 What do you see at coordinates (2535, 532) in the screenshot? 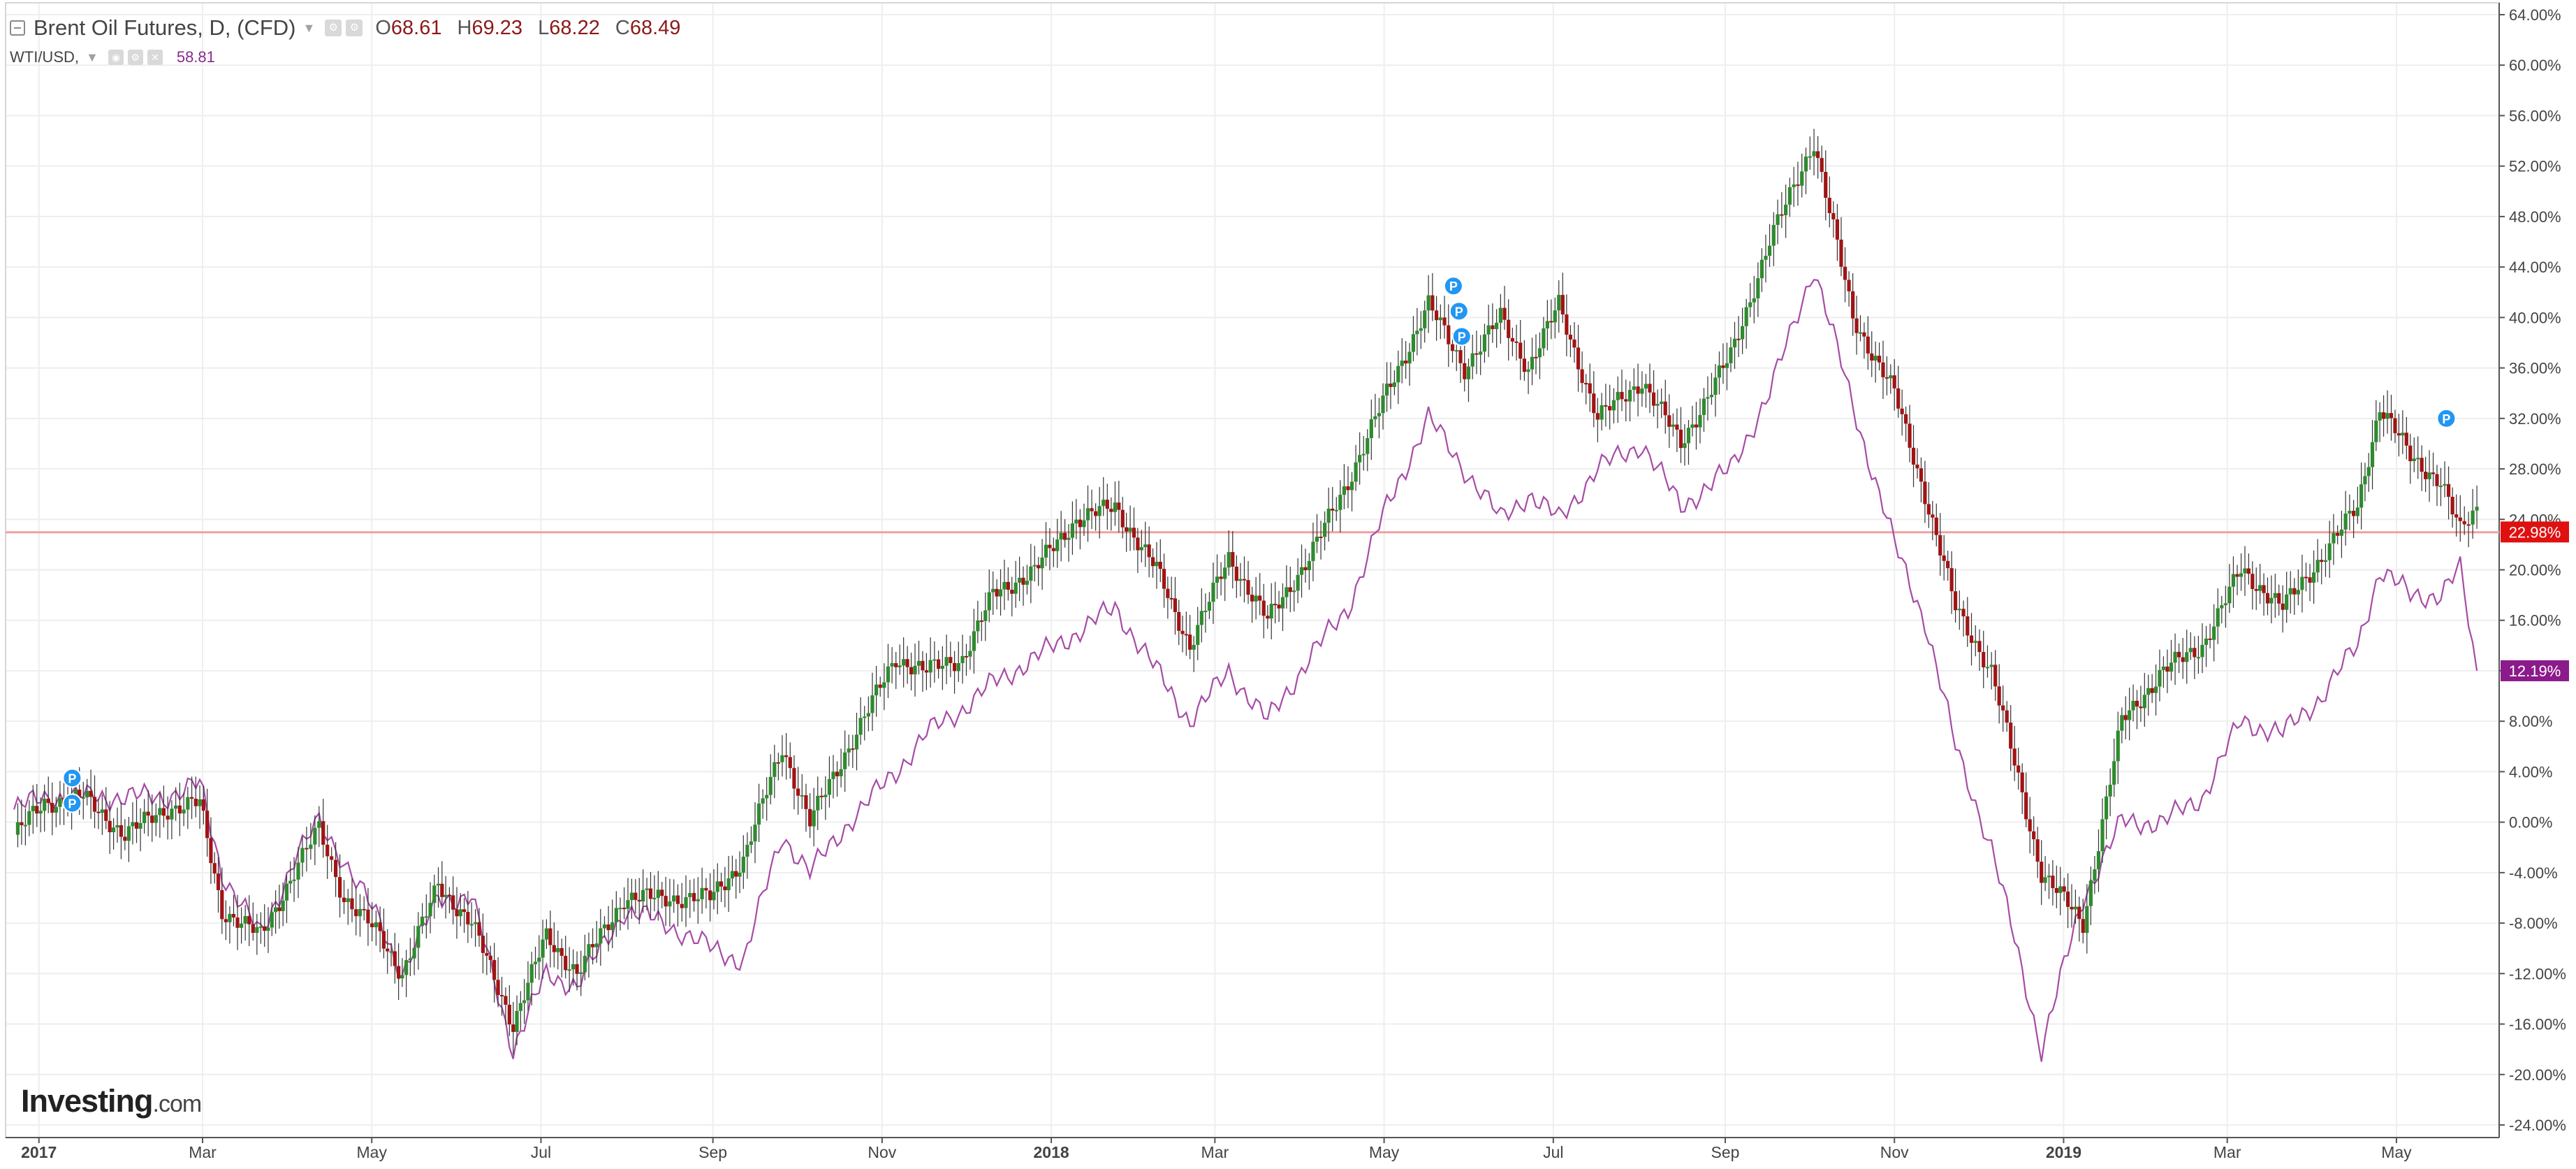
I see `brent-last-price-label-bg` at bounding box center [2535, 532].